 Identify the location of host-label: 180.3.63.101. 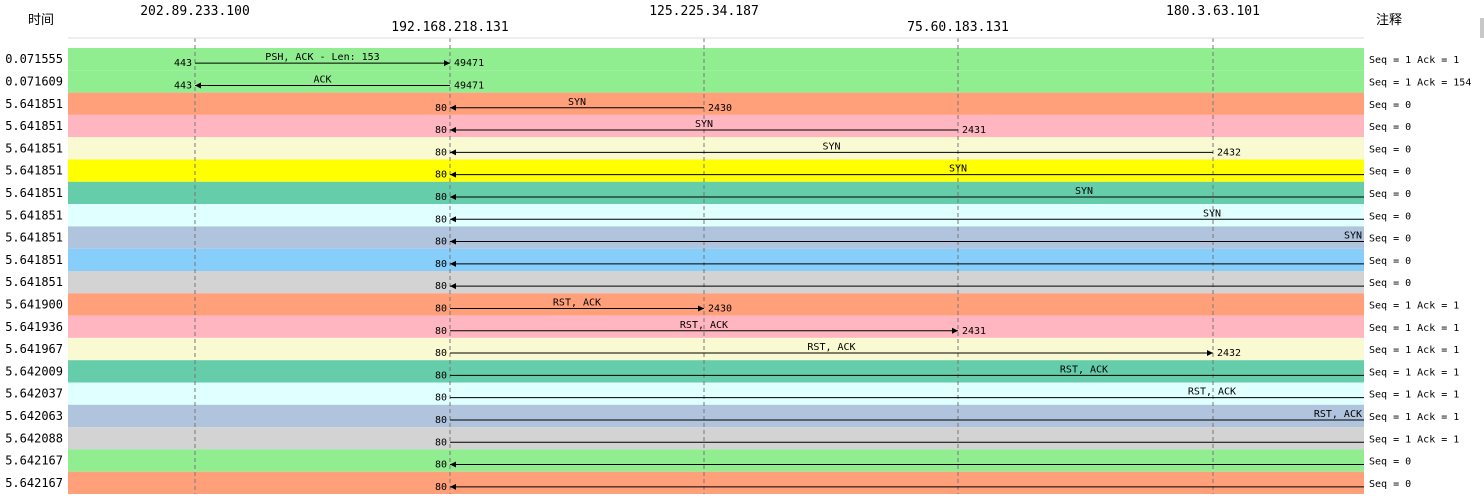
(1213, 11).